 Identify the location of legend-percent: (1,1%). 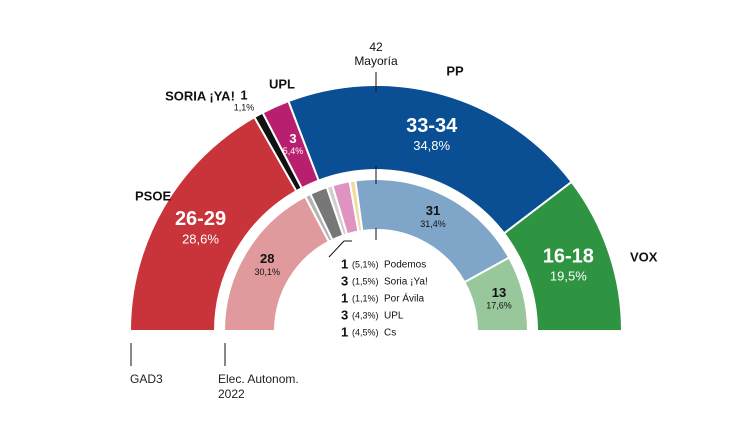
(365, 298).